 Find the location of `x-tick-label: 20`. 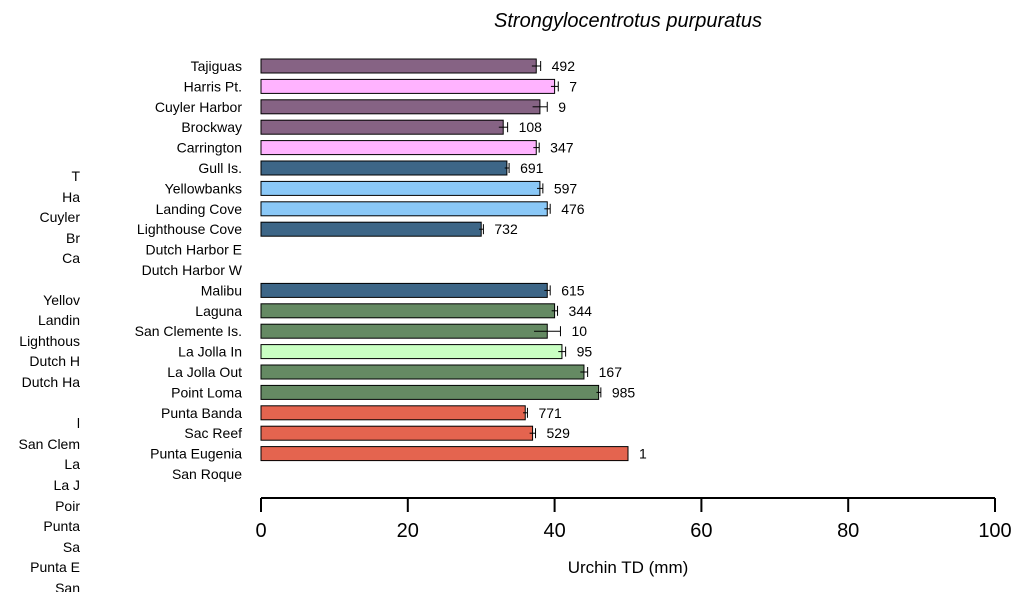

x-tick-label: 20 is located at coordinates (408, 531).